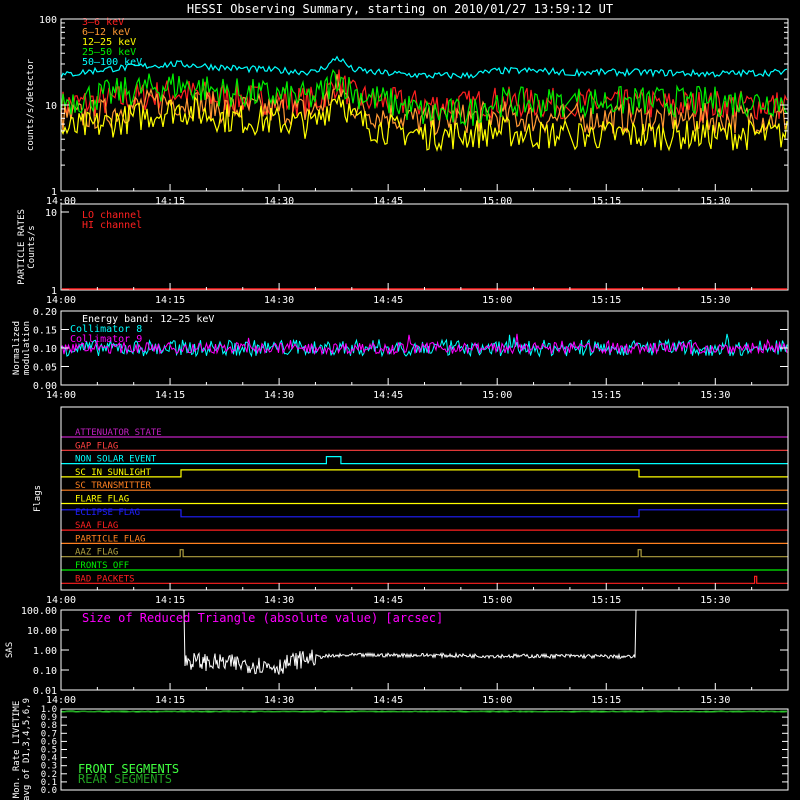 The image size is (800, 800). I want to click on flags-ylabel-line: Flags, so click(38, 498).